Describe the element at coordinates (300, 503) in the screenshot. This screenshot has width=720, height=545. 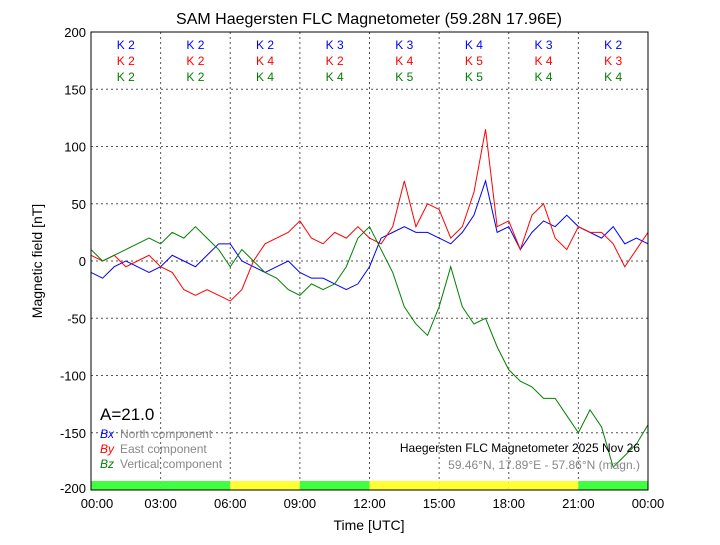
I see `x-tick-label: 09:00` at that location.